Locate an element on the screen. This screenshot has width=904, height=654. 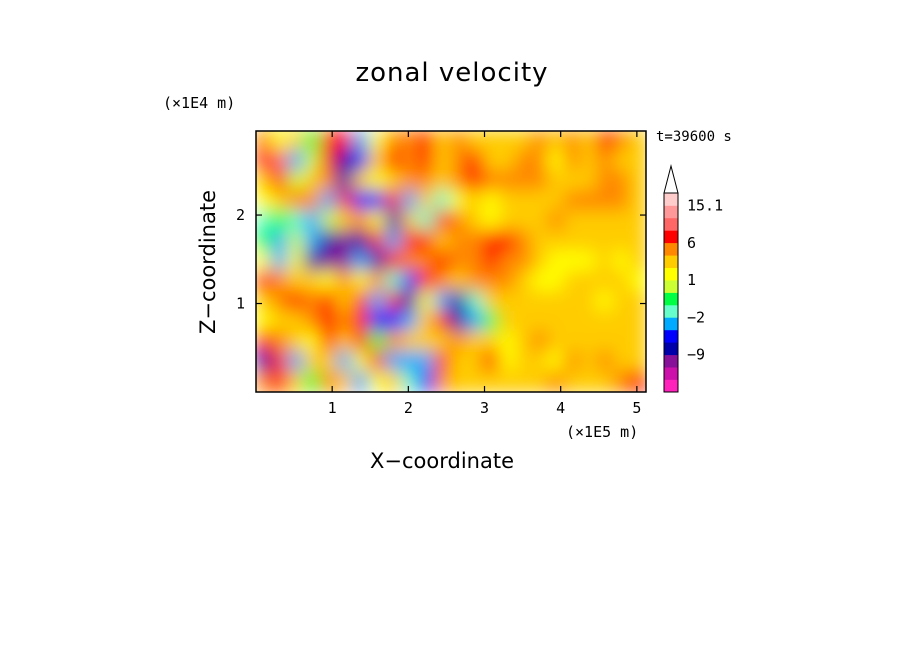
y-axis-unit: (×1E4 m) is located at coordinates (199, 103).